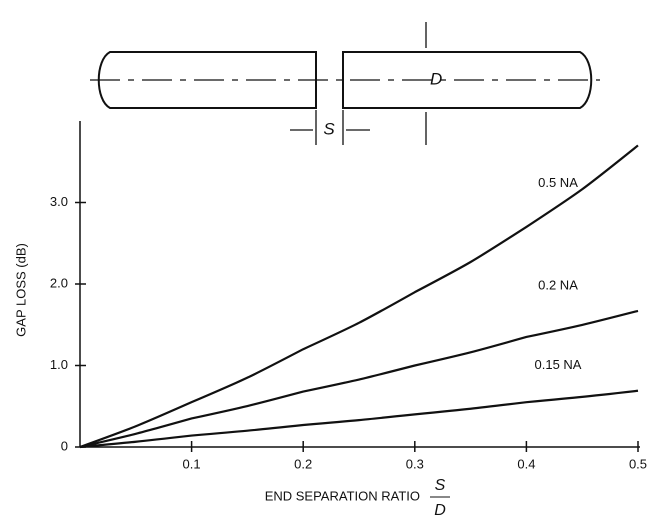 This screenshot has width=656, height=531. What do you see at coordinates (59, 364) in the screenshot?
I see `y-tick-label: 1.0` at bounding box center [59, 364].